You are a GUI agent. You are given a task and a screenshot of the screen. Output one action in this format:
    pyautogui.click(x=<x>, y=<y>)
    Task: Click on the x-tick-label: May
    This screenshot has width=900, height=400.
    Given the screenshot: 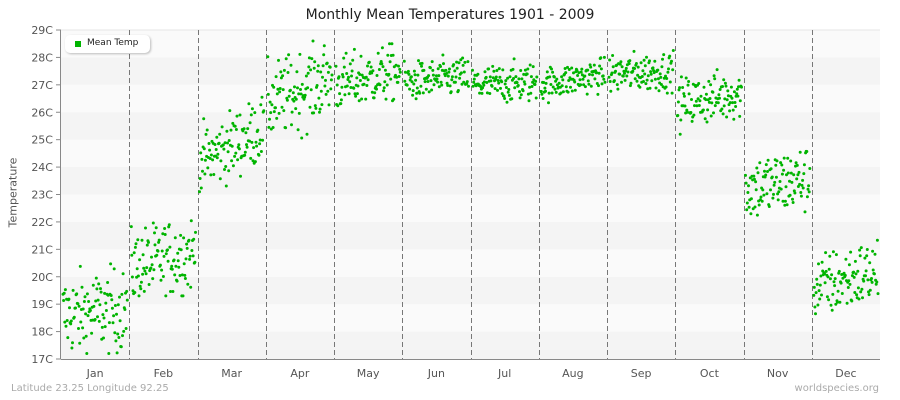 What is the action you would take?
    pyautogui.click(x=368, y=373)
    